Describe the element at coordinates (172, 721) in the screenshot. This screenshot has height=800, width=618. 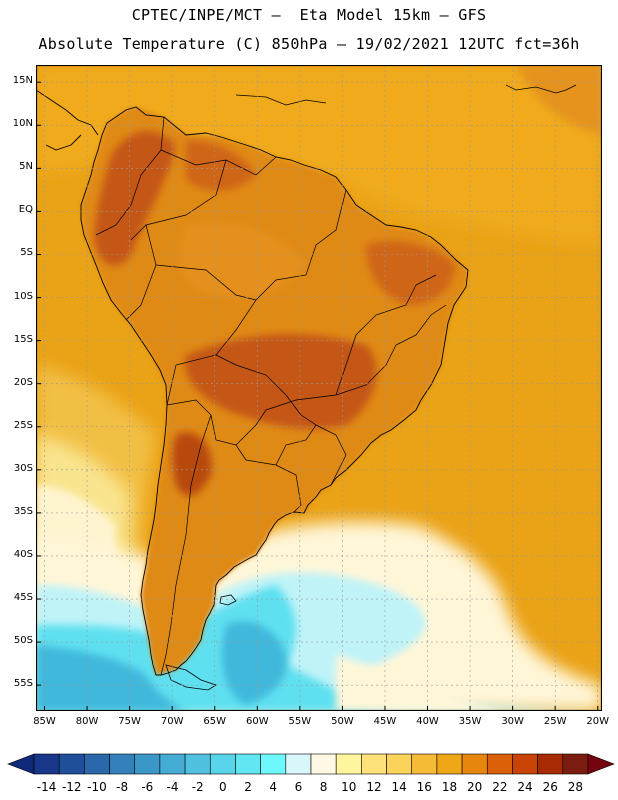
I see `lon-label: 70W` at that location.